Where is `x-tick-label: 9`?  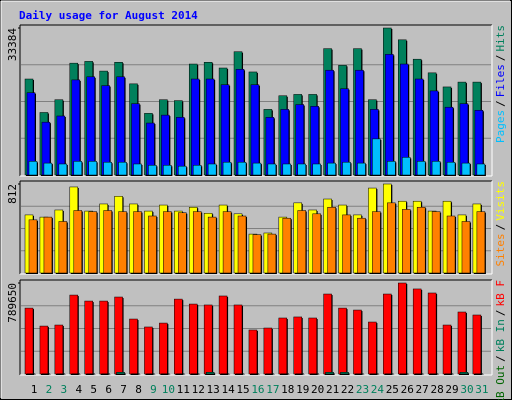
x-tick-label: 9 is located at coordinates (153, 389).